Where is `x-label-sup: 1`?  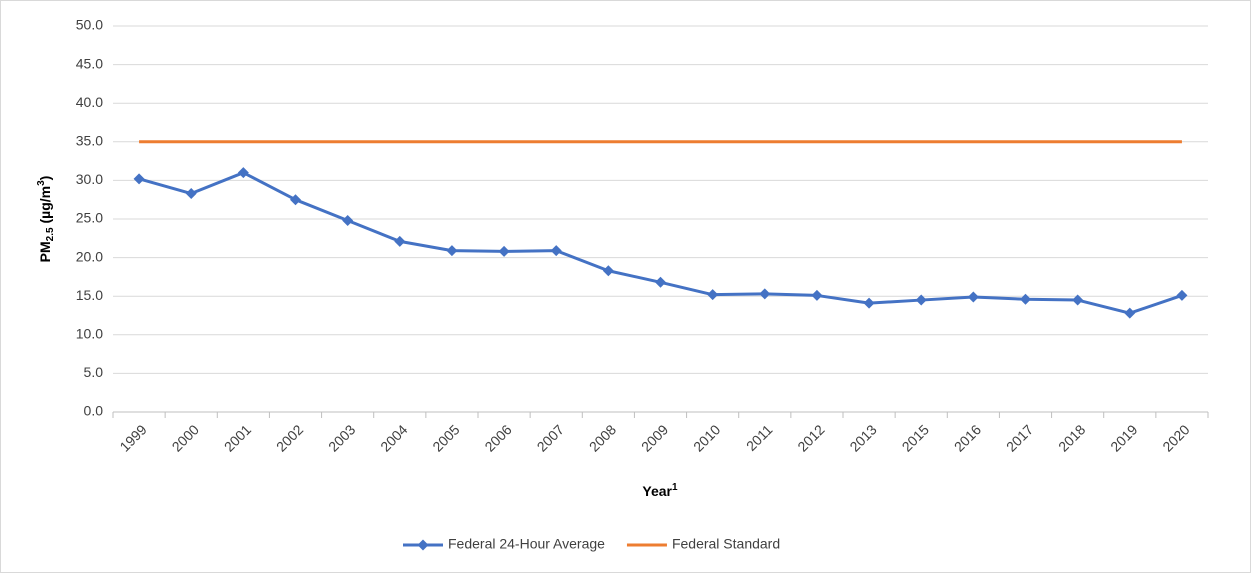 x-label-sup: 1 is located at coordinates (675, 487).